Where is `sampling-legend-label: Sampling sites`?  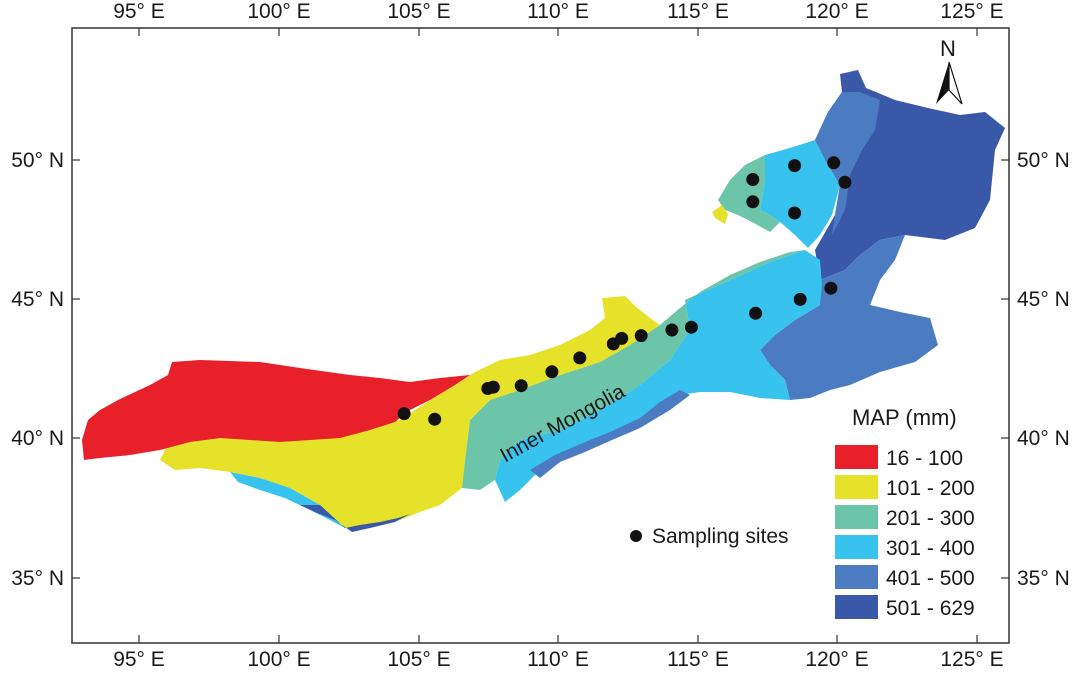
sampling-legend-label: Sampling sites is located at coordinates (720, 536).